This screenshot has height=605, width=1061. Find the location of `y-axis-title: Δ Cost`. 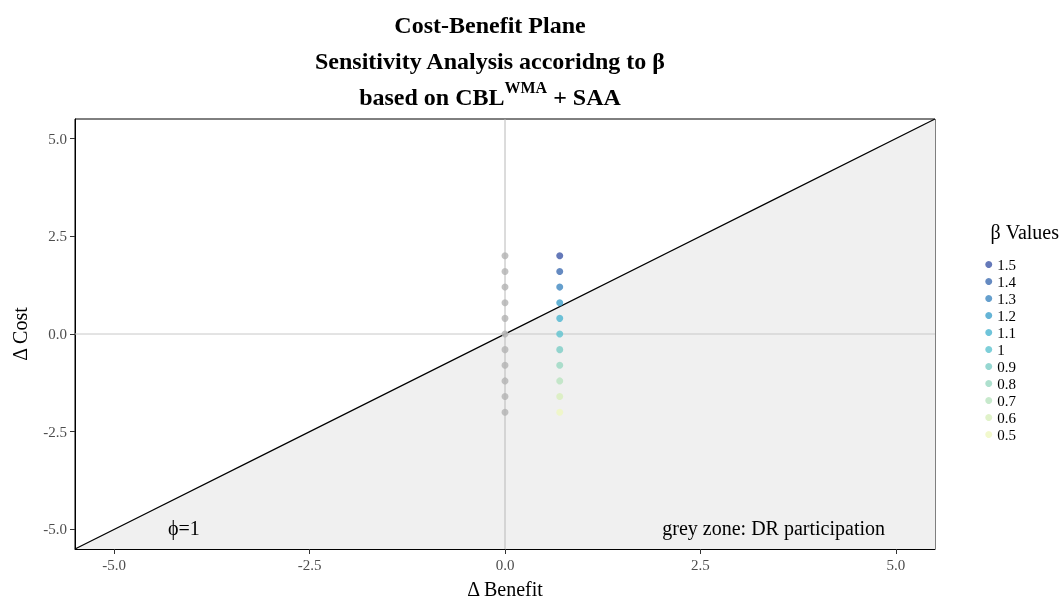

y-axis-title: Δ Cost is located at coordinates (20, 333).